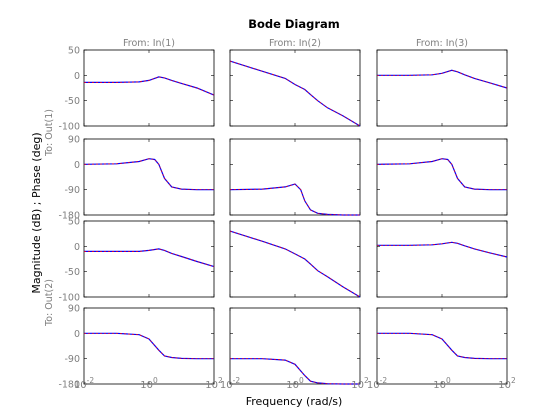 The image size is (560, 420). I want to click on panel-r1-c1: 50 0 -50 -100, so click(136, 89).